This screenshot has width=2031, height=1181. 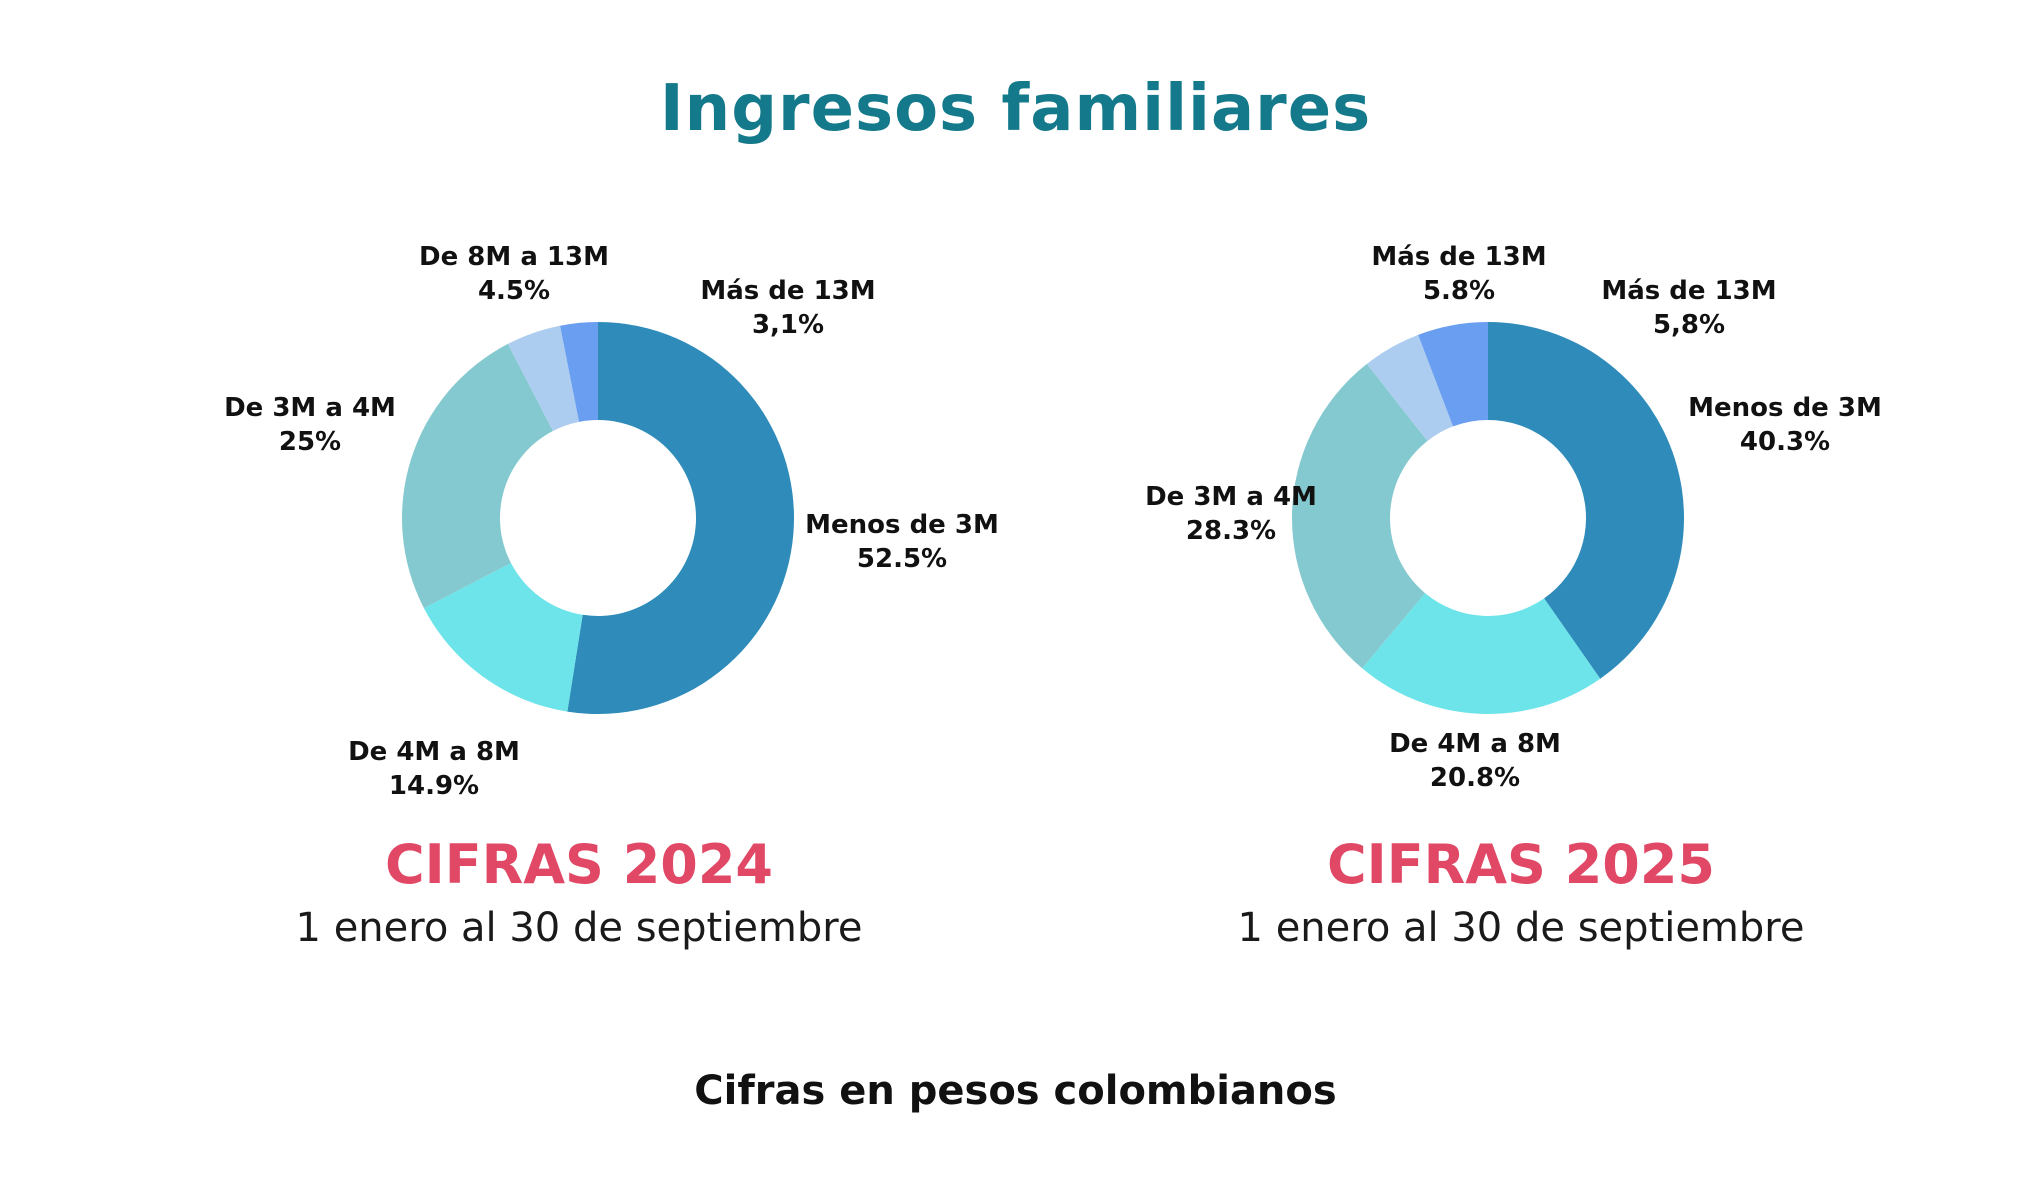 What do you see at coordinates (1459, 291) in the screenshot?
I see `slice-label-value: 5.8%` at bounding box center [1459, 291].